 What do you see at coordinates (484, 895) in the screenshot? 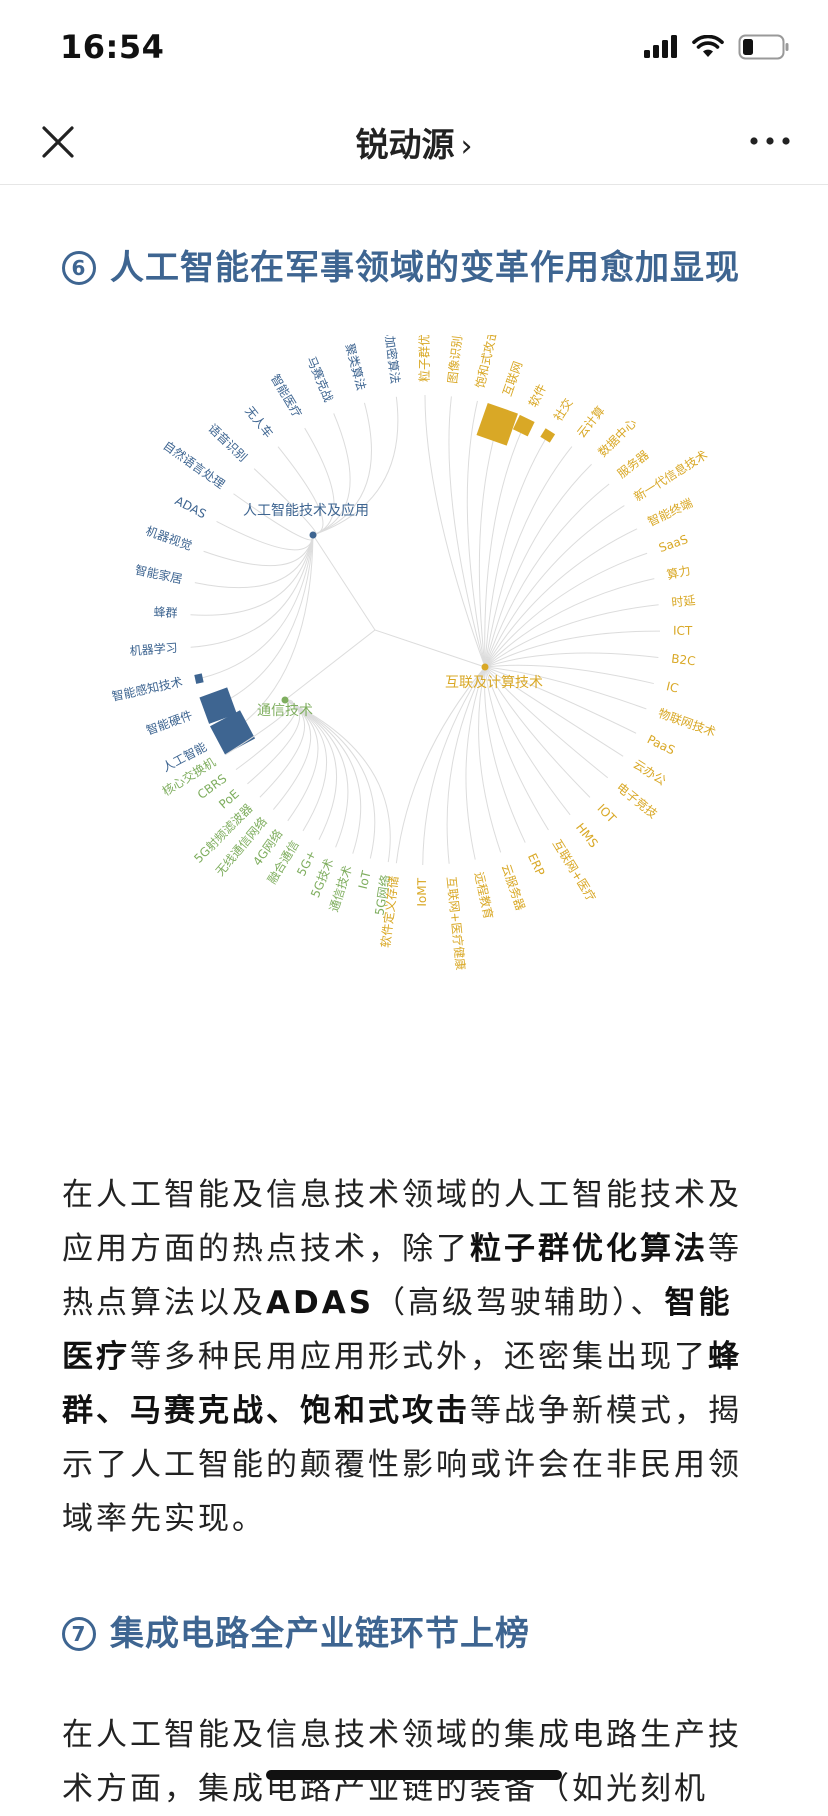
I see `leaf-label: 远程教育` at bounding box center [484, 895].